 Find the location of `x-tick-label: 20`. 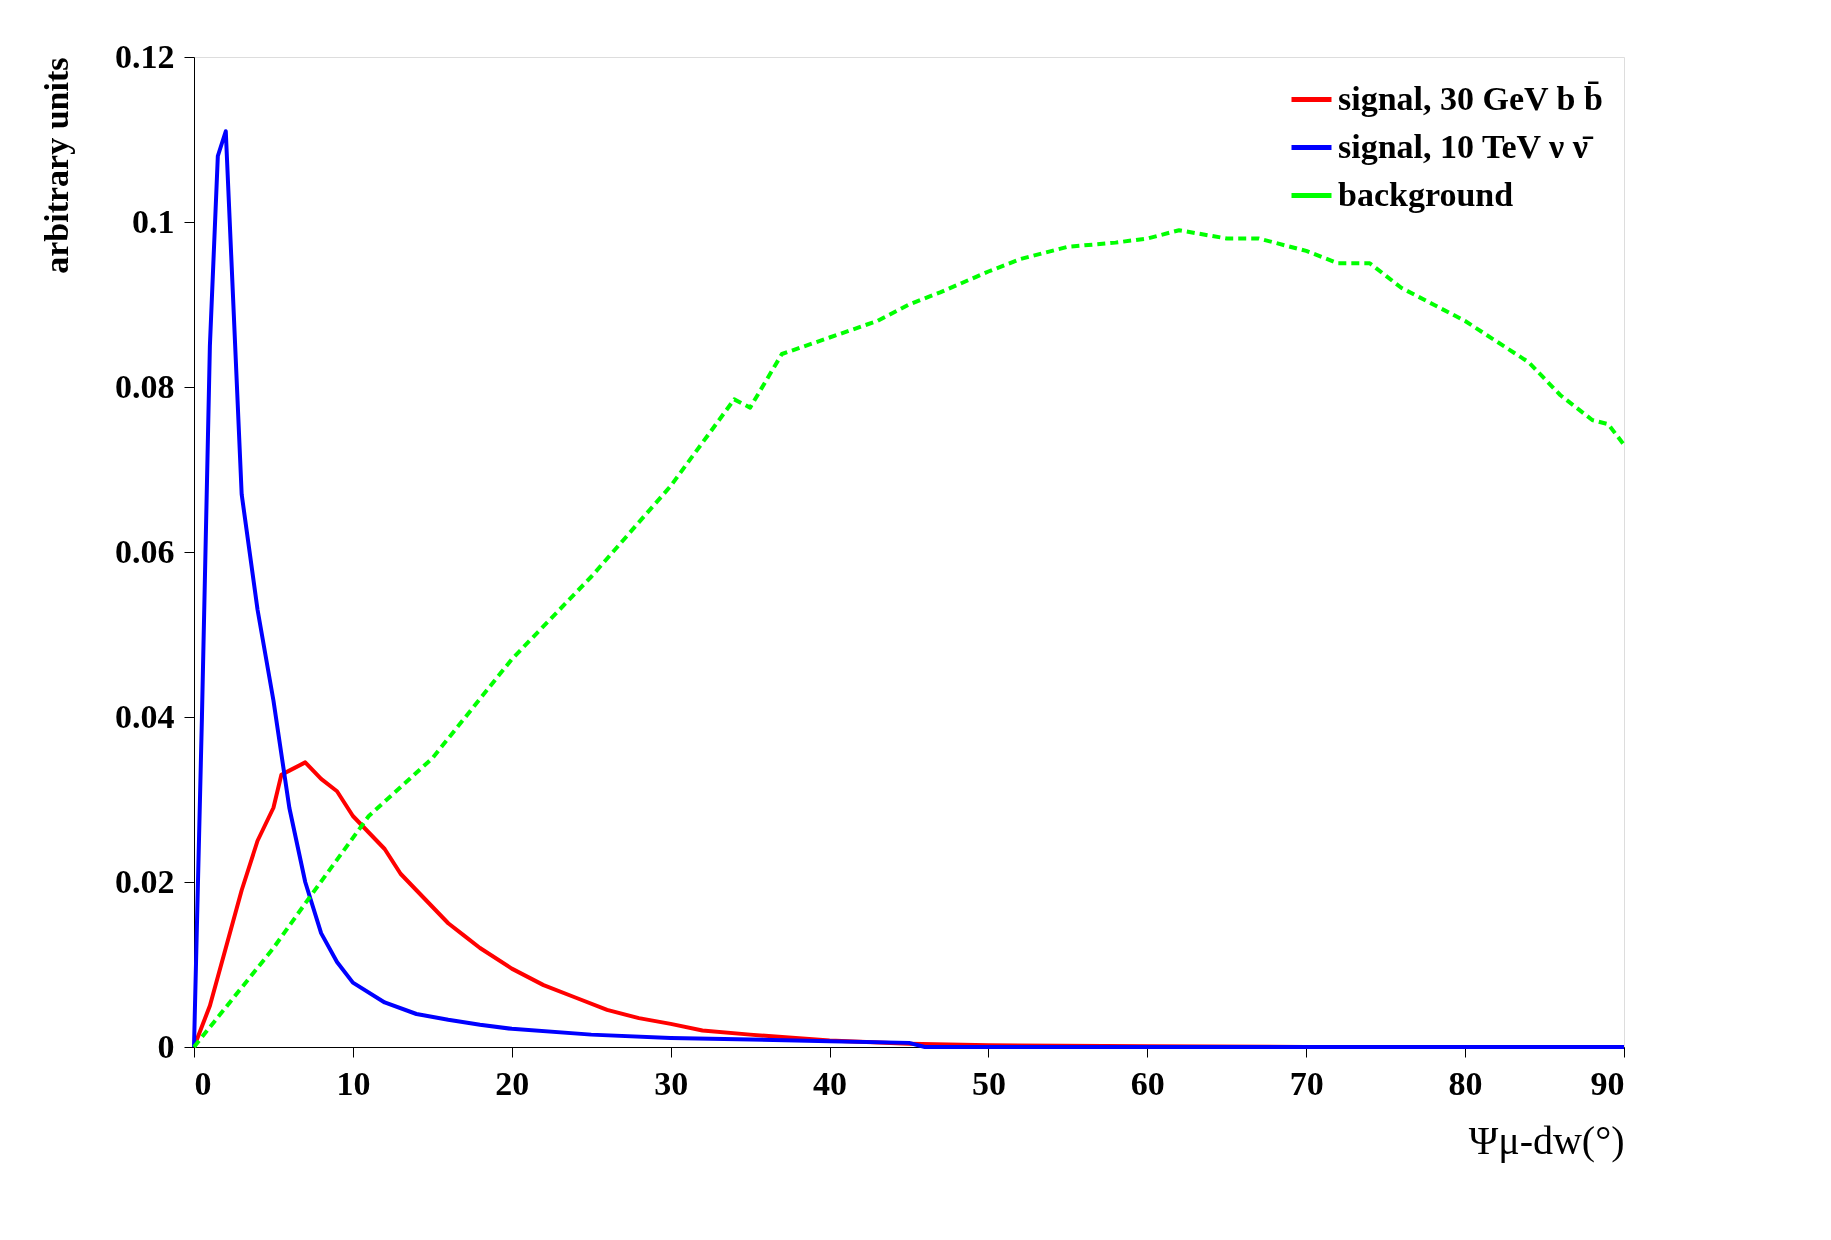

x-tick-label: 20 is located at coordinates (512, 1083).